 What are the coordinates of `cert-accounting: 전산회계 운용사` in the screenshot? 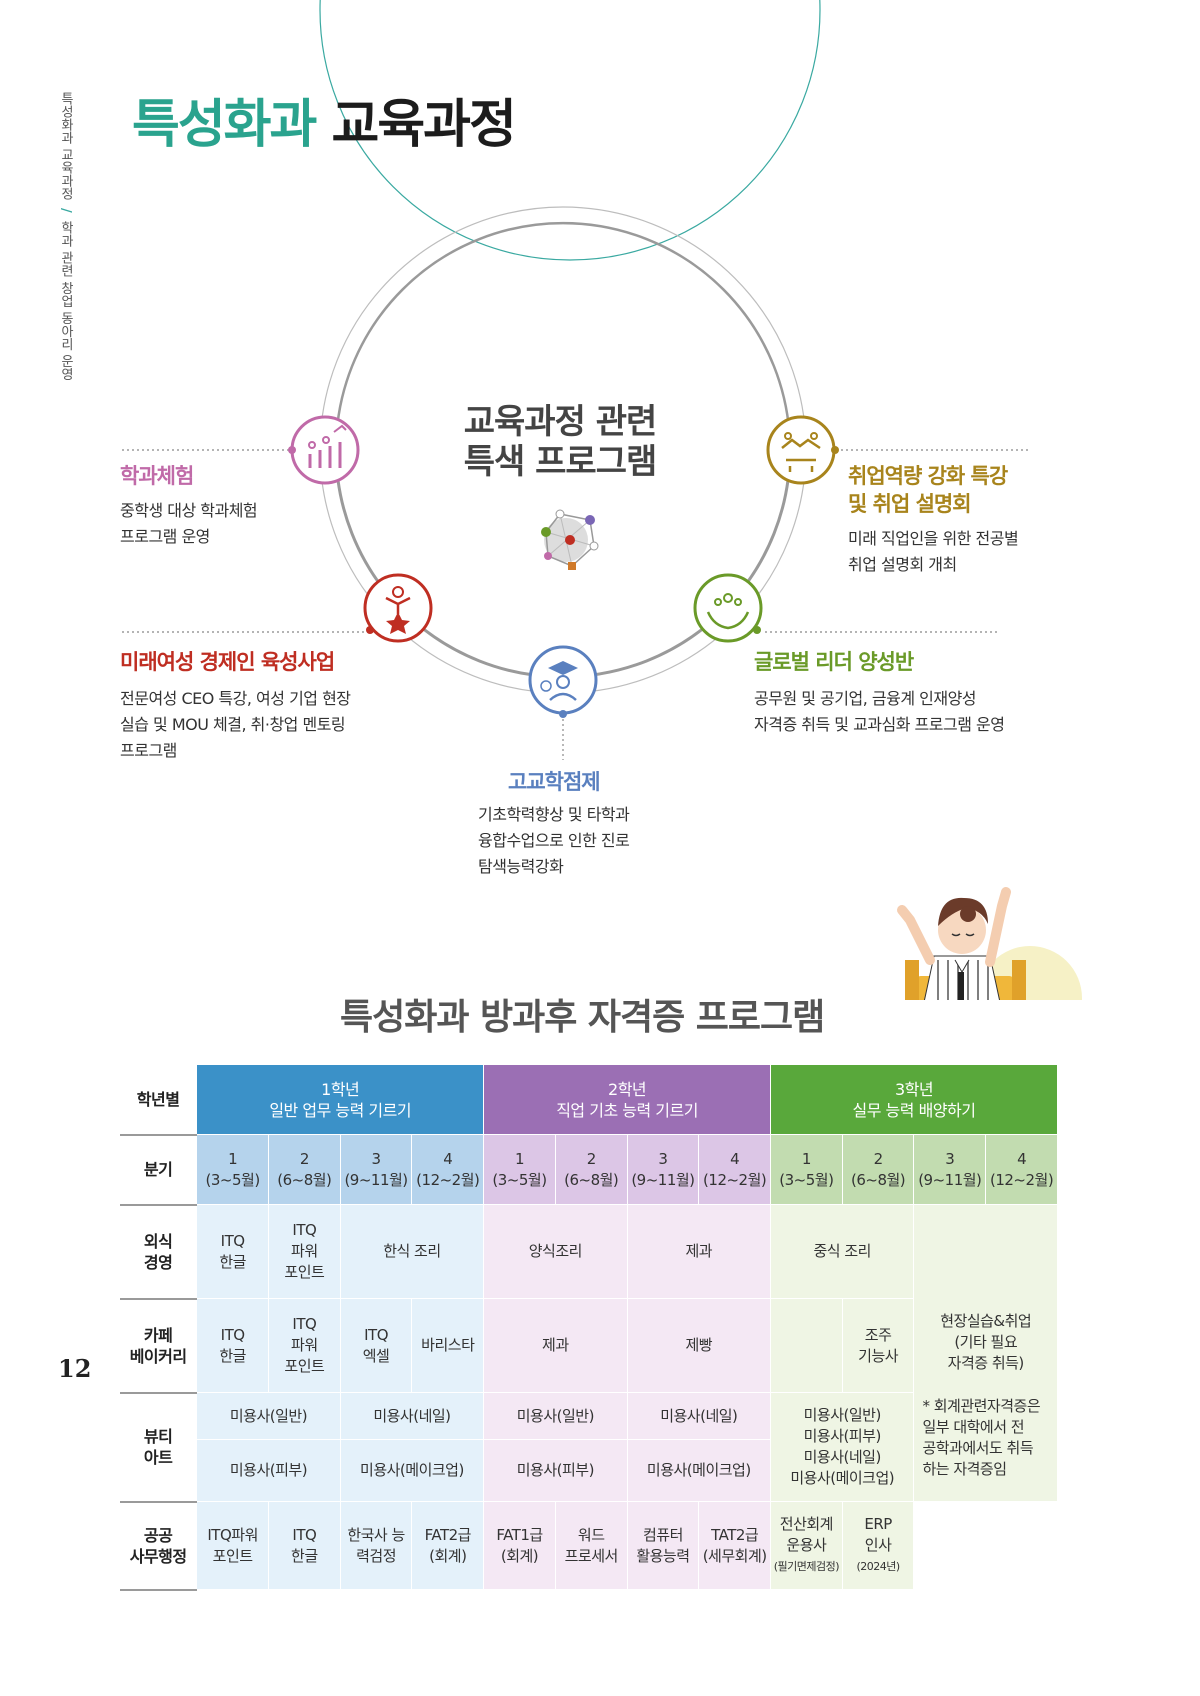 It's located at (806, 1534).